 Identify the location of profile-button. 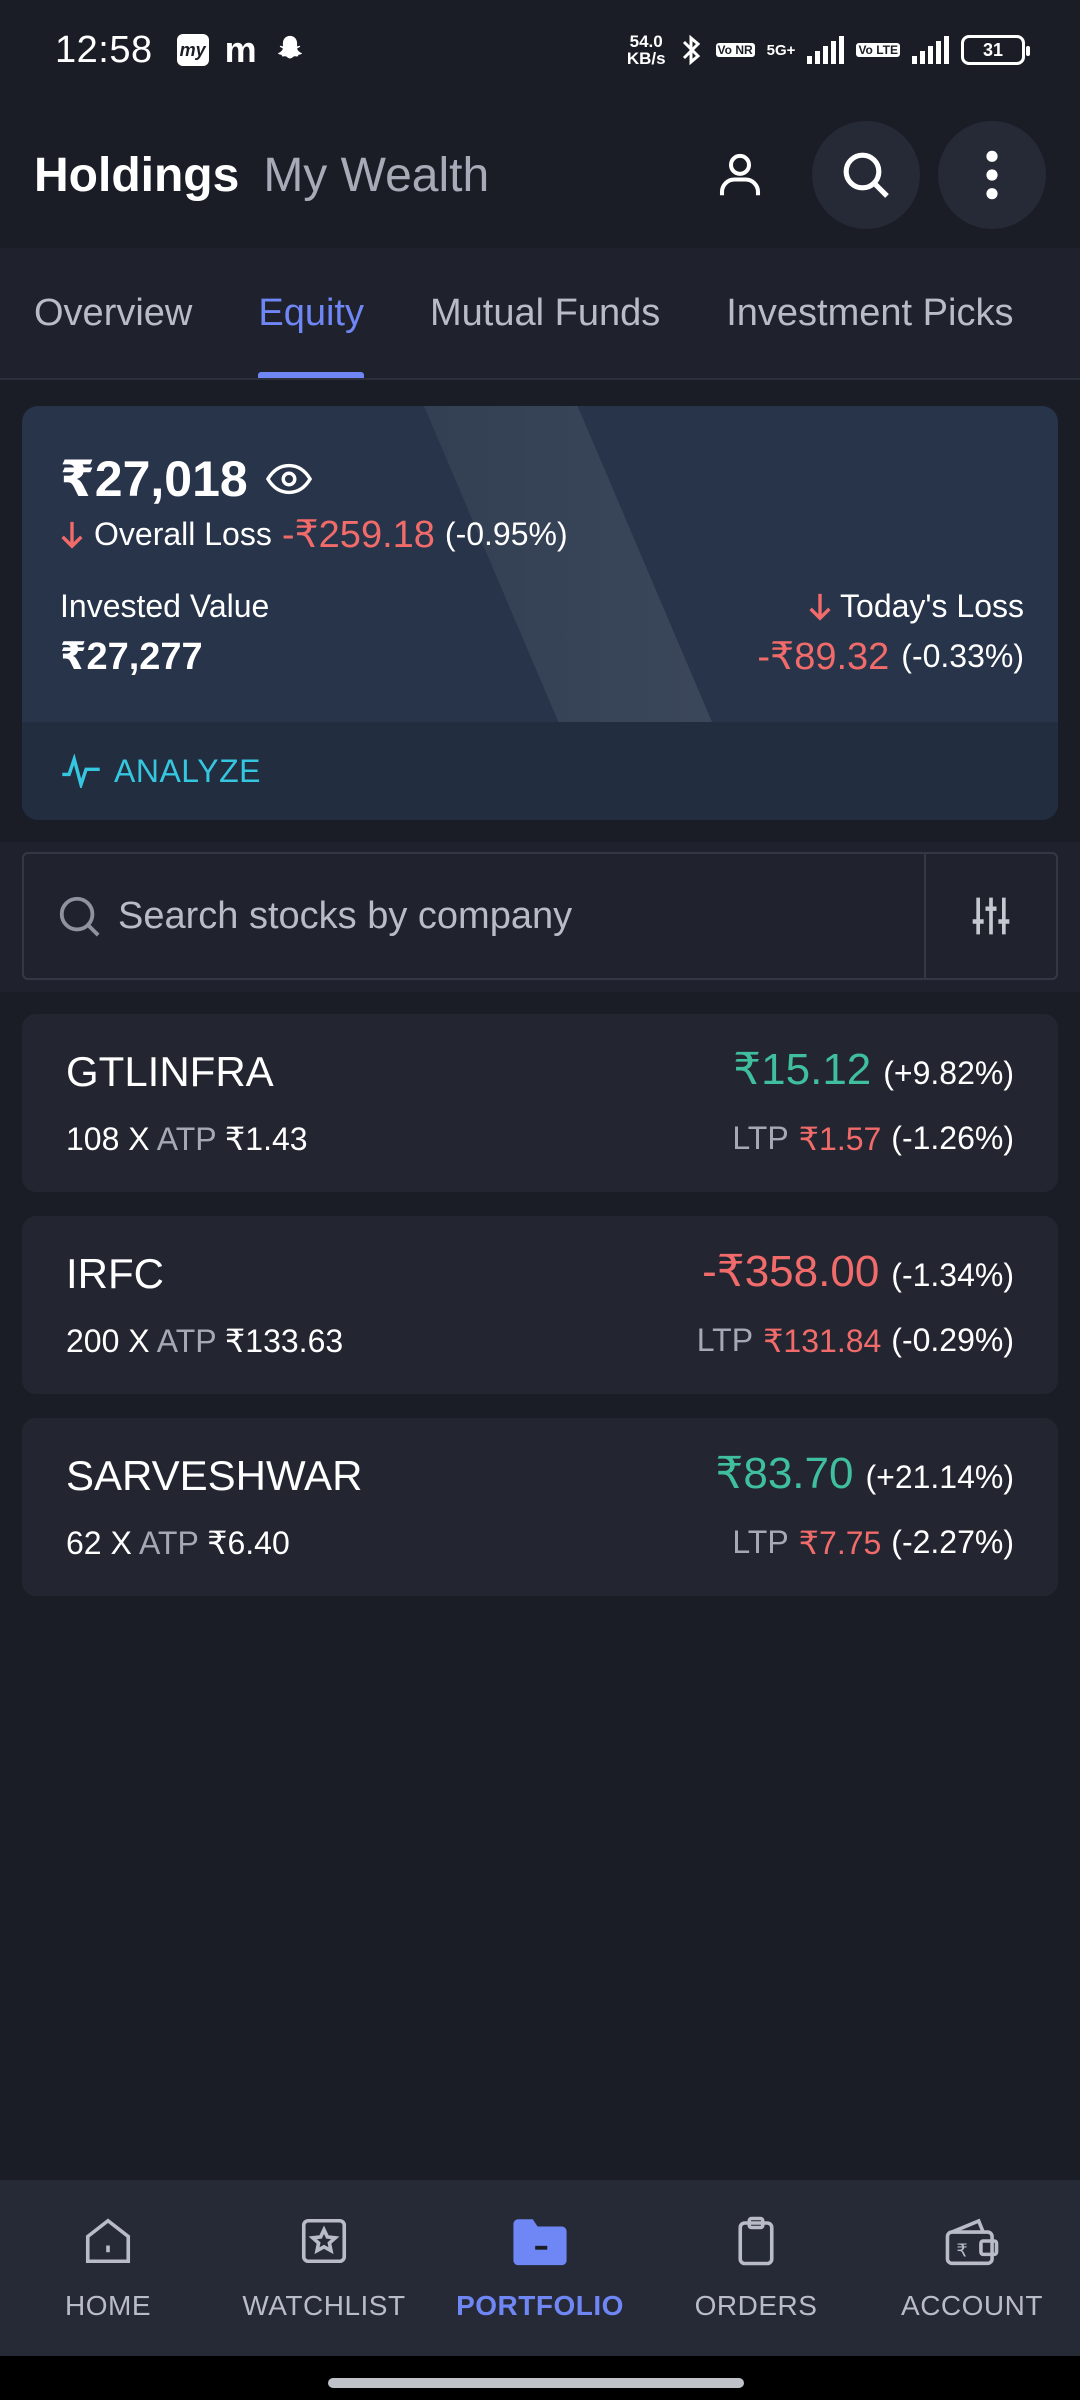
(740, 175).